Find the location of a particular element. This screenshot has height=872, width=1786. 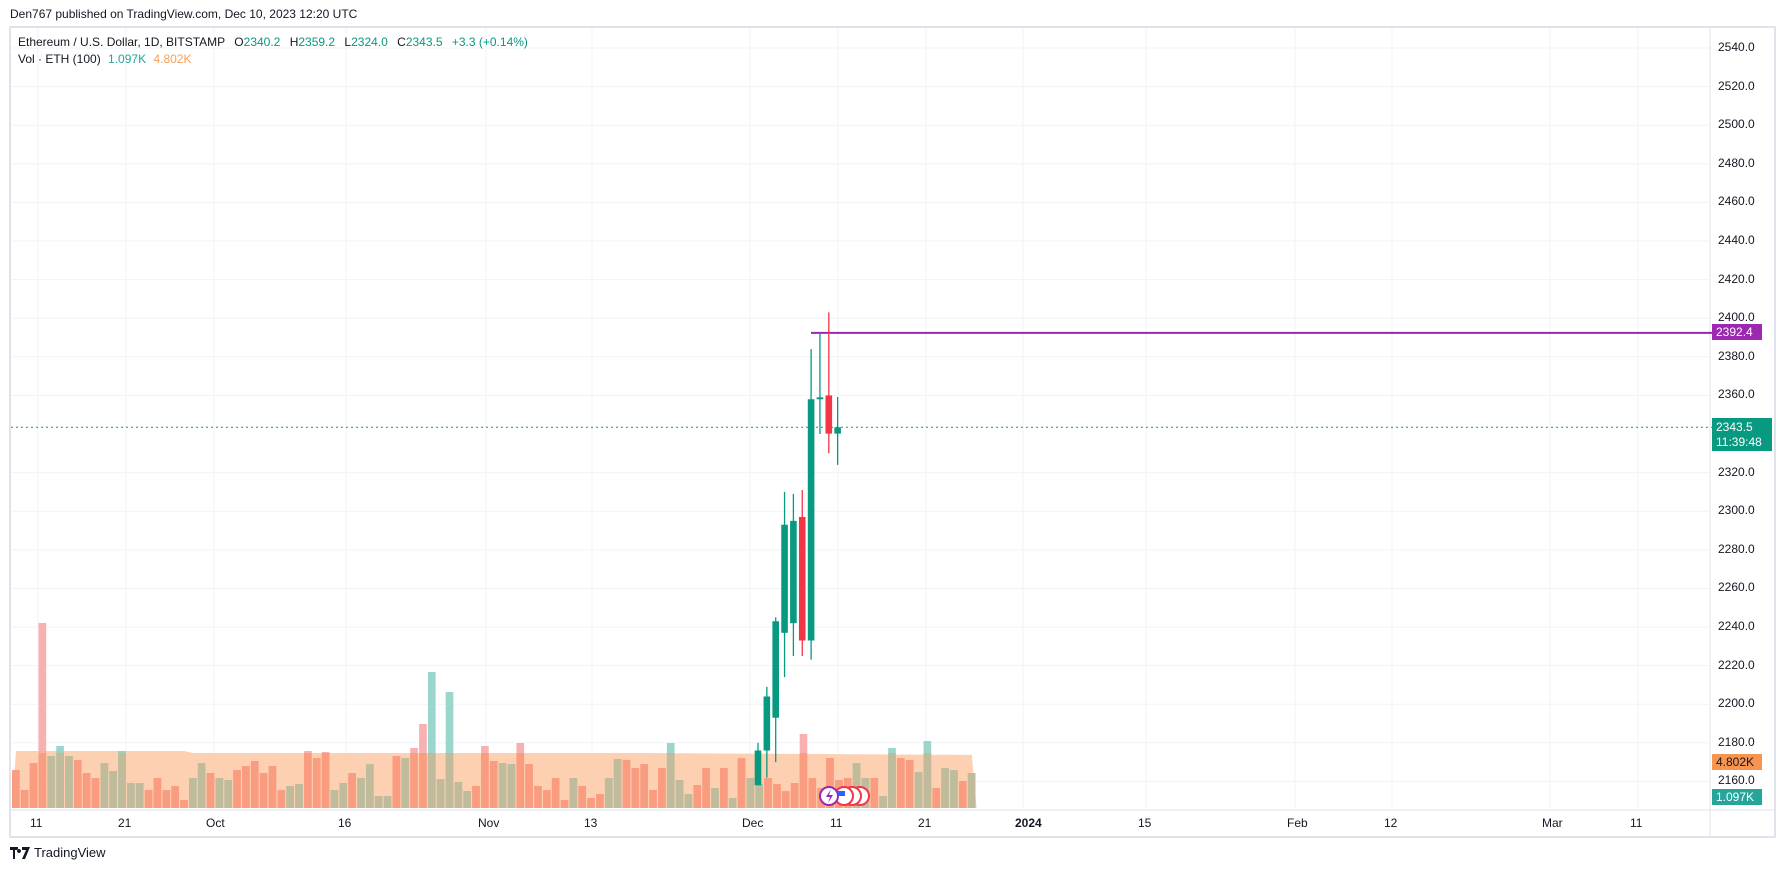

legend-volume-value: 1.097K is located at coordinates (127, 59).